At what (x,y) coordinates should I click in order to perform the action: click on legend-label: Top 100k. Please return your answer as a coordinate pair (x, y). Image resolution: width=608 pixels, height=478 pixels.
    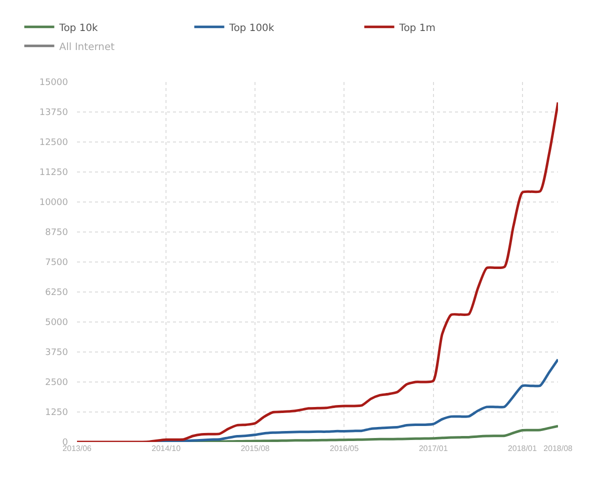
    Looking at the image, I should click on (251, 28).